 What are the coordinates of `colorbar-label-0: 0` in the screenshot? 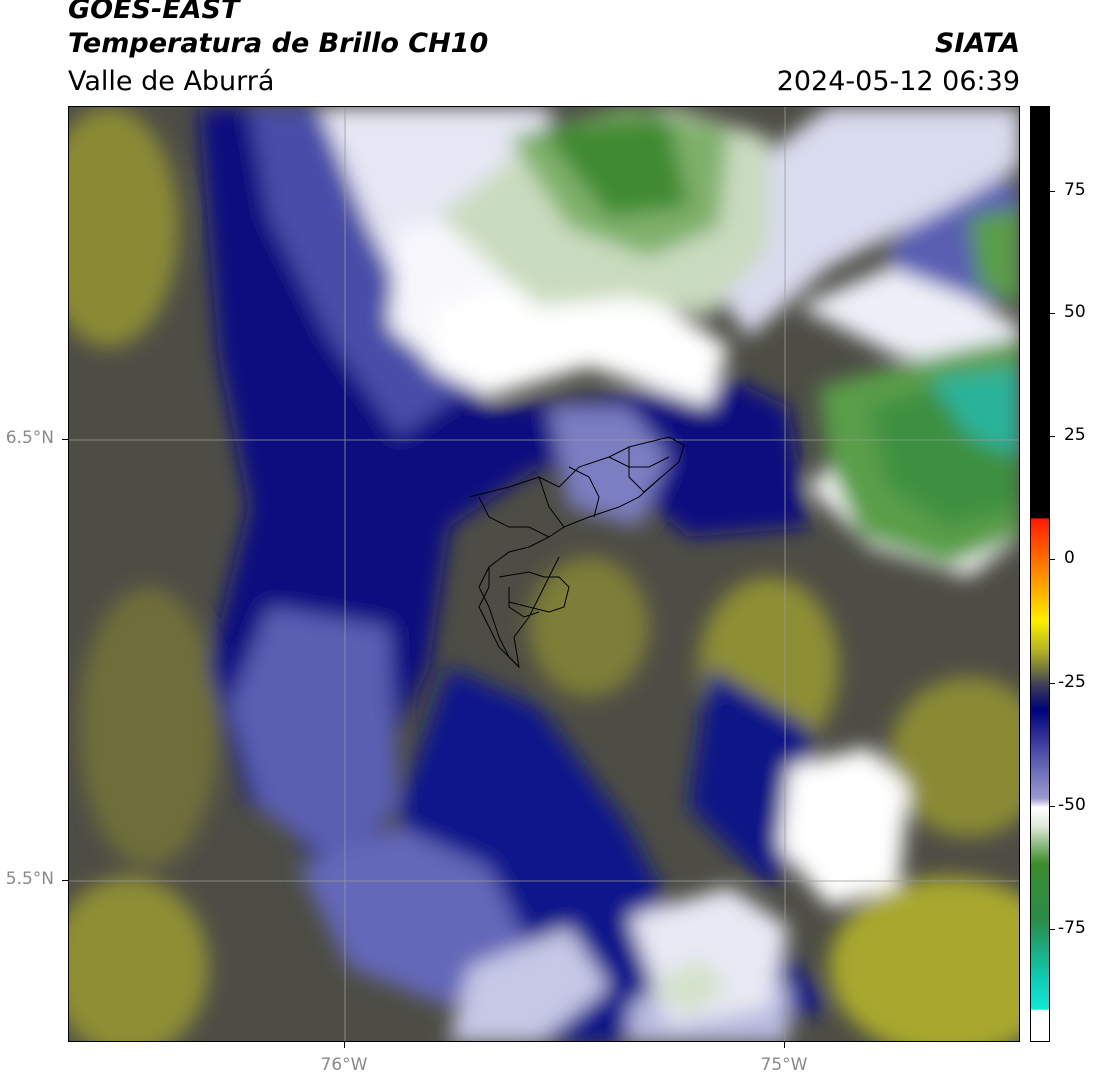 It's located at (1069, 558).